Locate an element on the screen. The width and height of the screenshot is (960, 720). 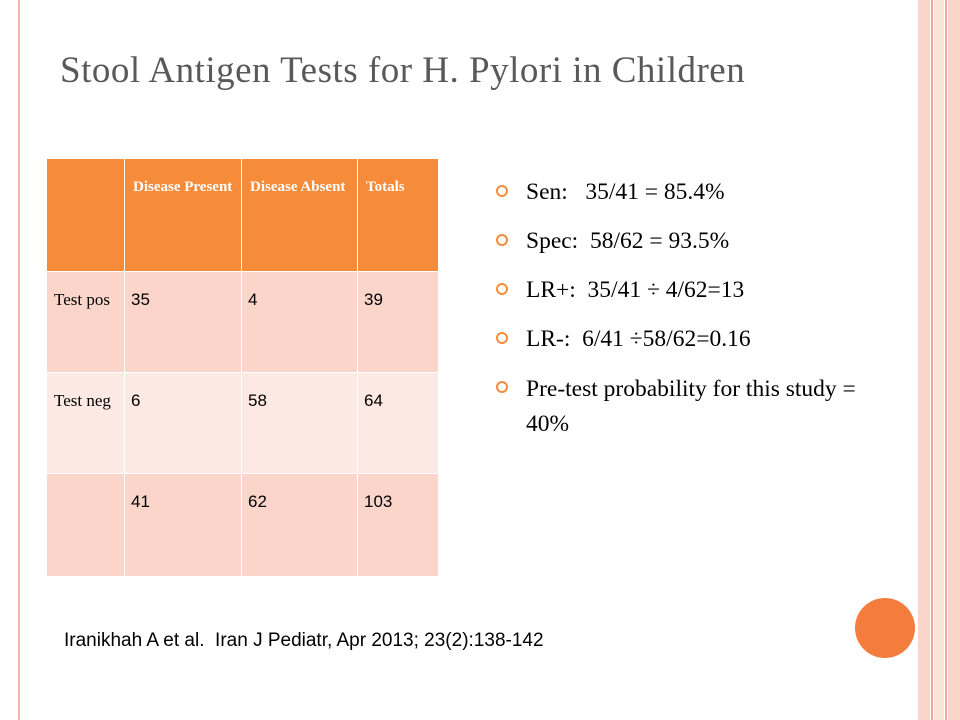
cell-value: 62 is located at coordinates (257, 501).